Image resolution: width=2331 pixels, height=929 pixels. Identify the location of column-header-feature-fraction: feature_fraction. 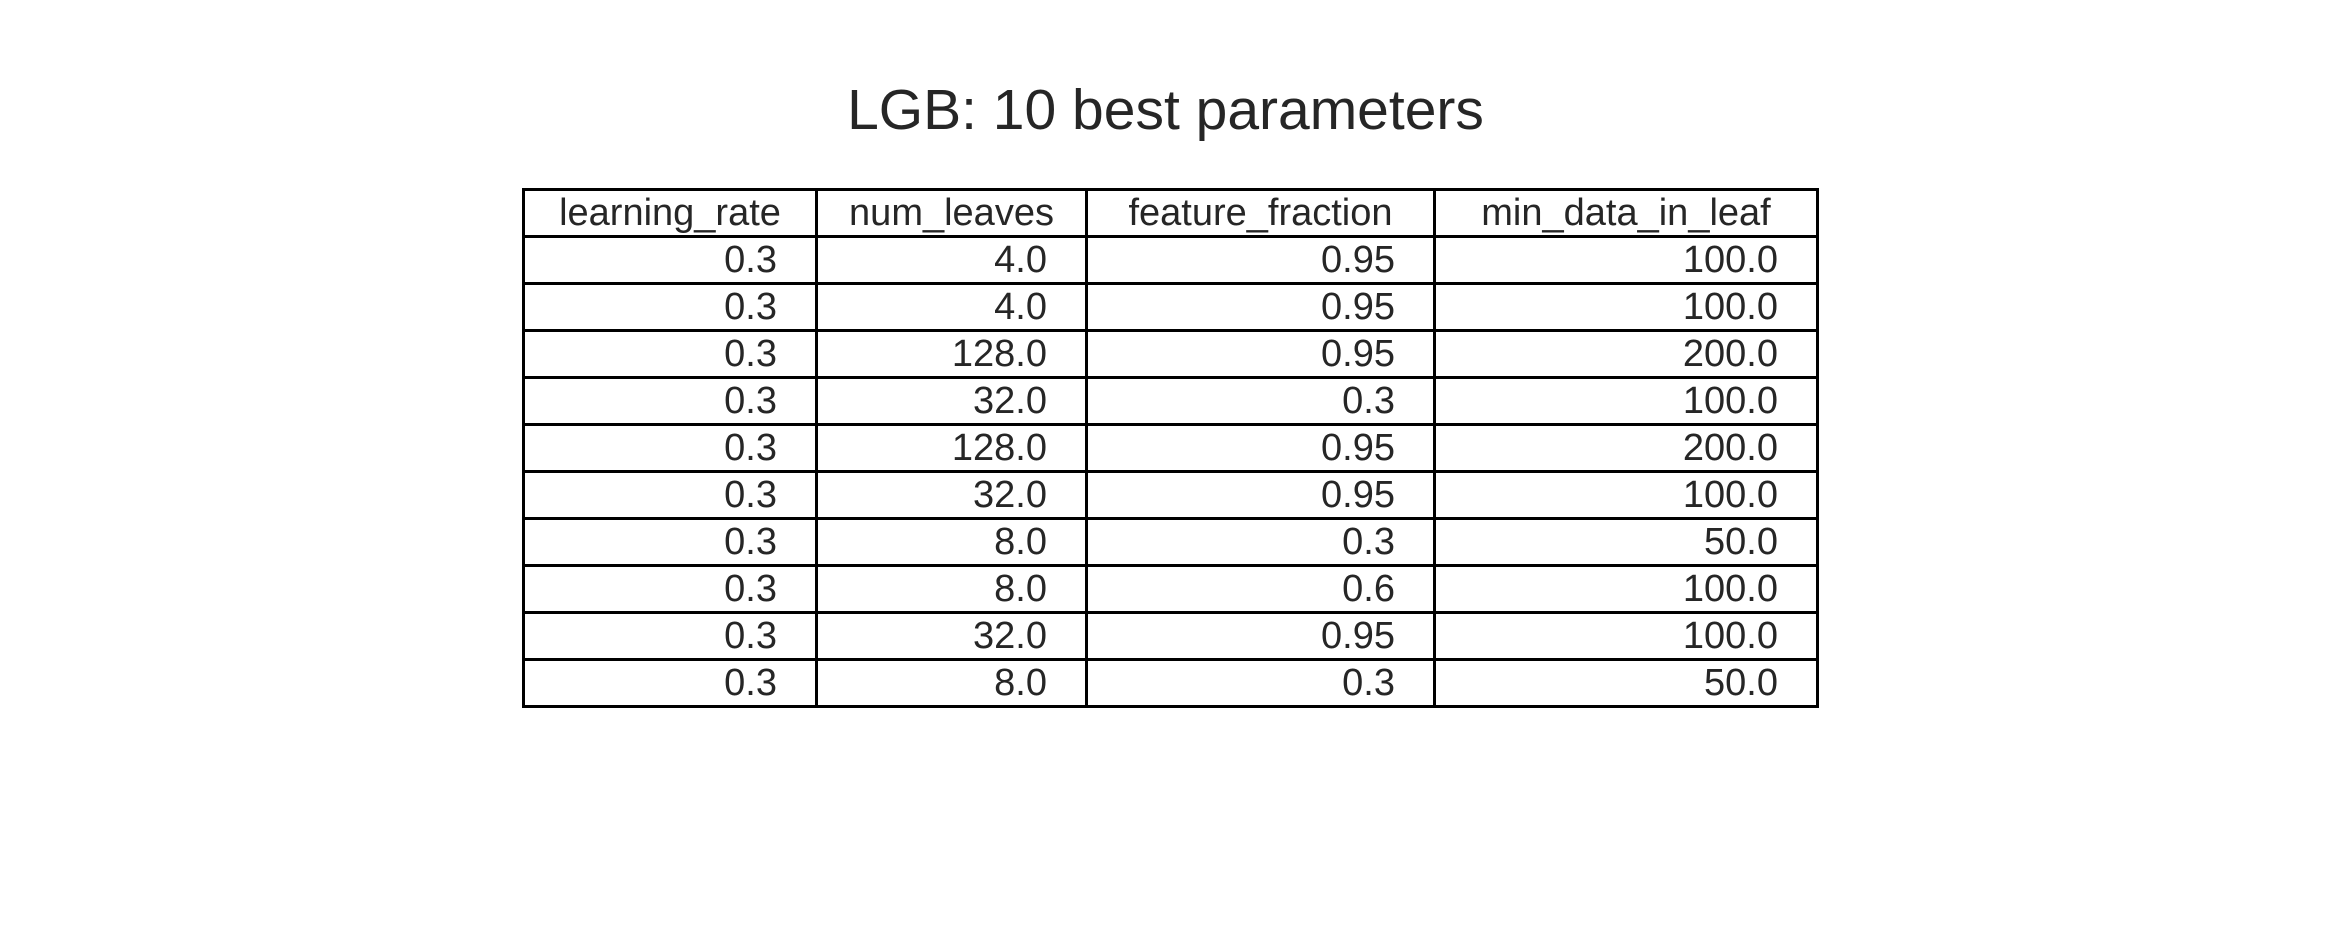
(1260, 213).